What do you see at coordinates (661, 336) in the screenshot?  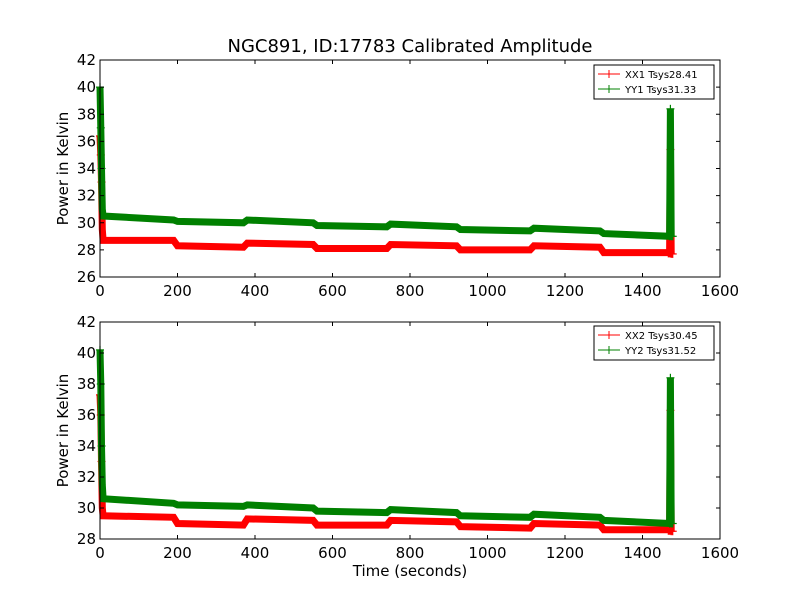 I see `legend-entry-label: XX2 Tsys30.45` at bounding box center [661, 336].